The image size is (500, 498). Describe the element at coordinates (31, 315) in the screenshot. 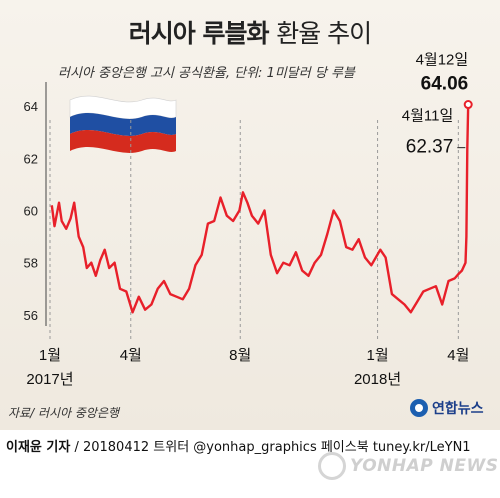

I see `y-tick-label: 56` at that location.